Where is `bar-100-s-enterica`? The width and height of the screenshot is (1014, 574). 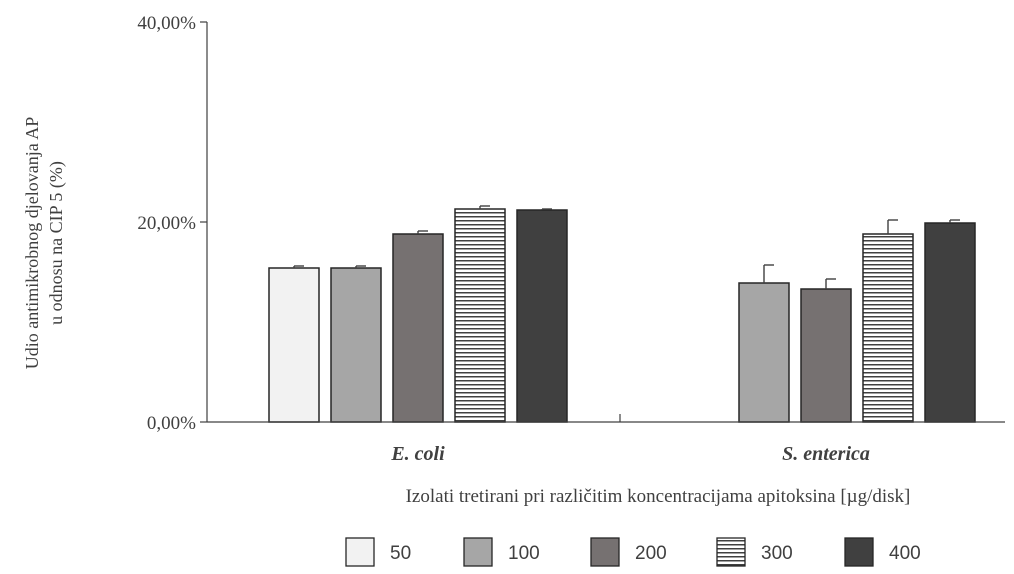 bar-100-s-enterica is located at coordinates (764, 352).